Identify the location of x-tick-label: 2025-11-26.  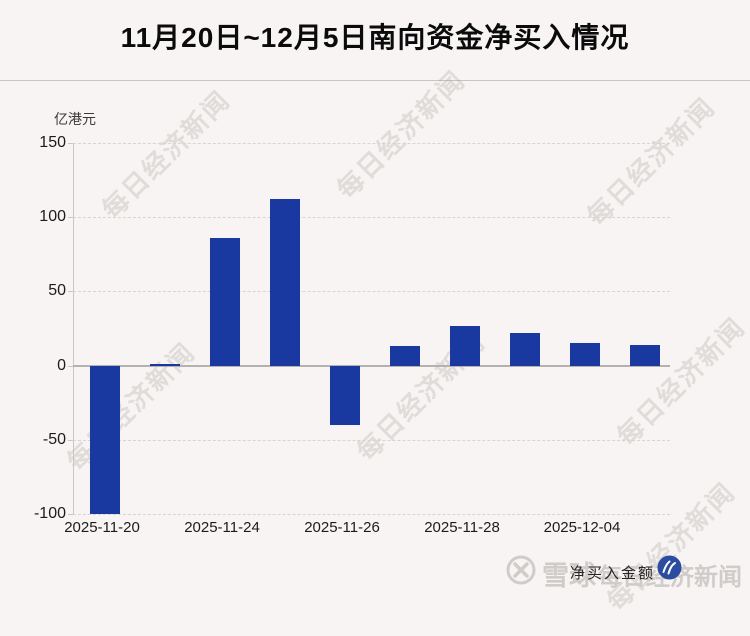
(342, 527).